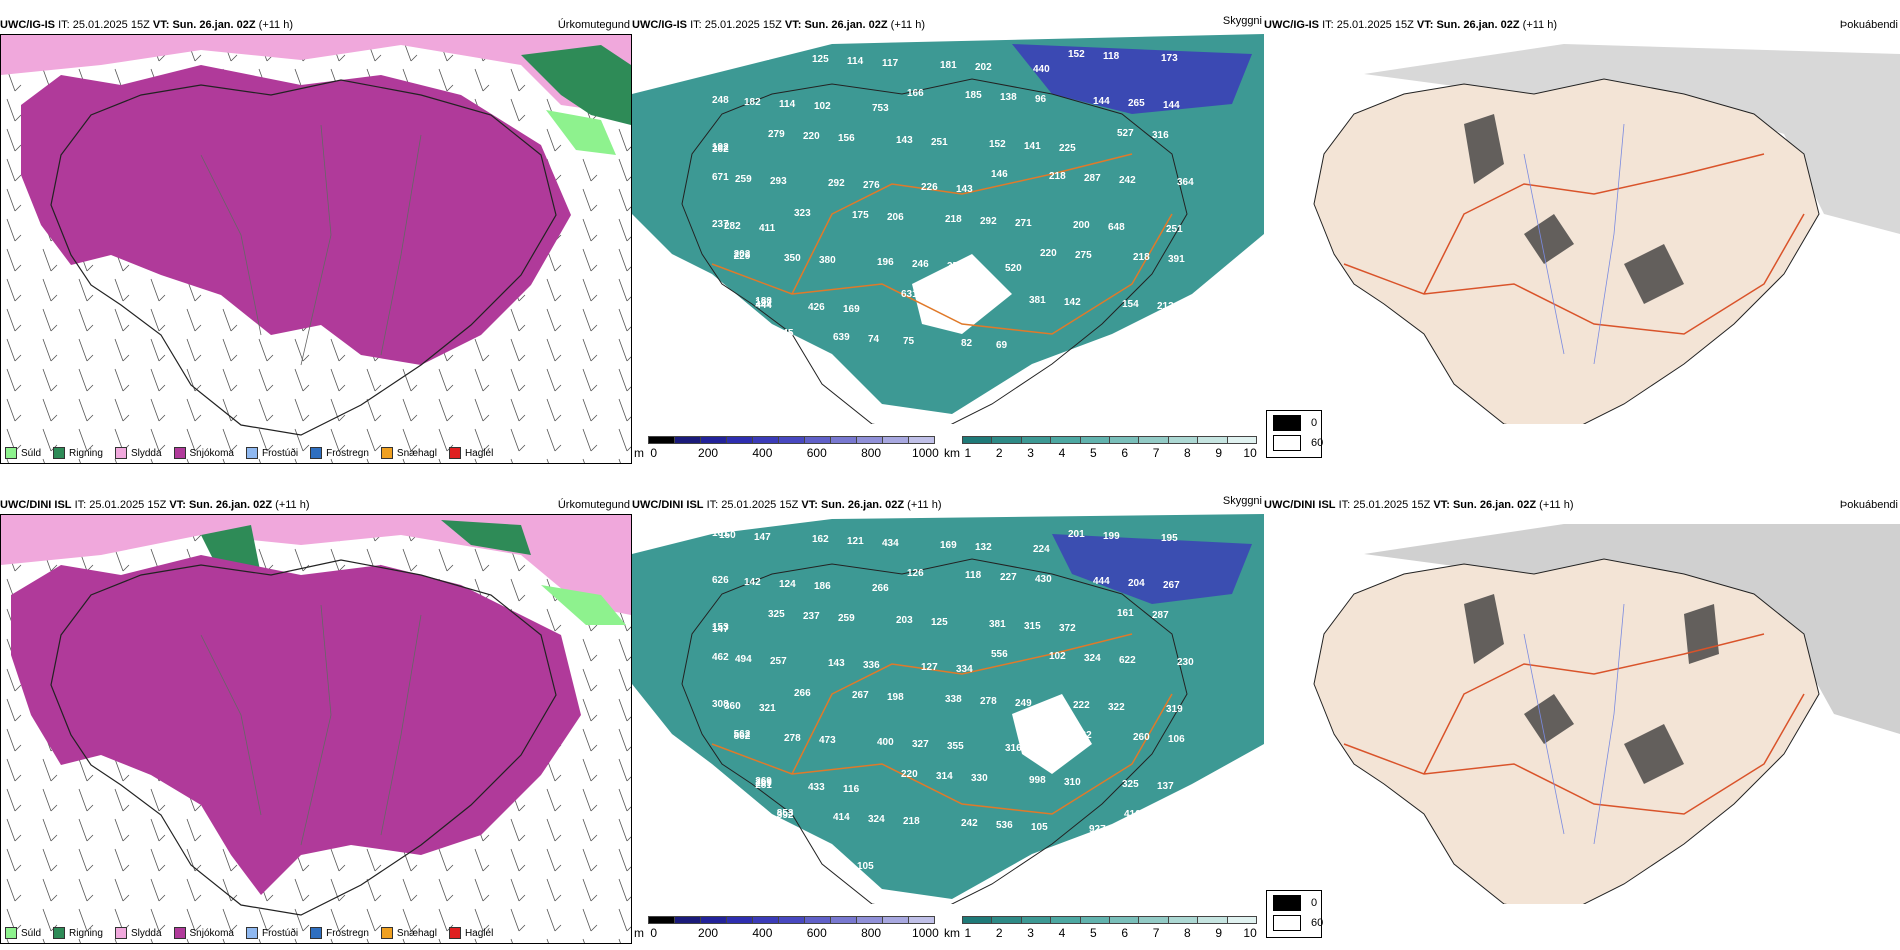 This screenshot has height=950, width=1900. I want to click on visibility-value-label: 218, so click(953, 219).